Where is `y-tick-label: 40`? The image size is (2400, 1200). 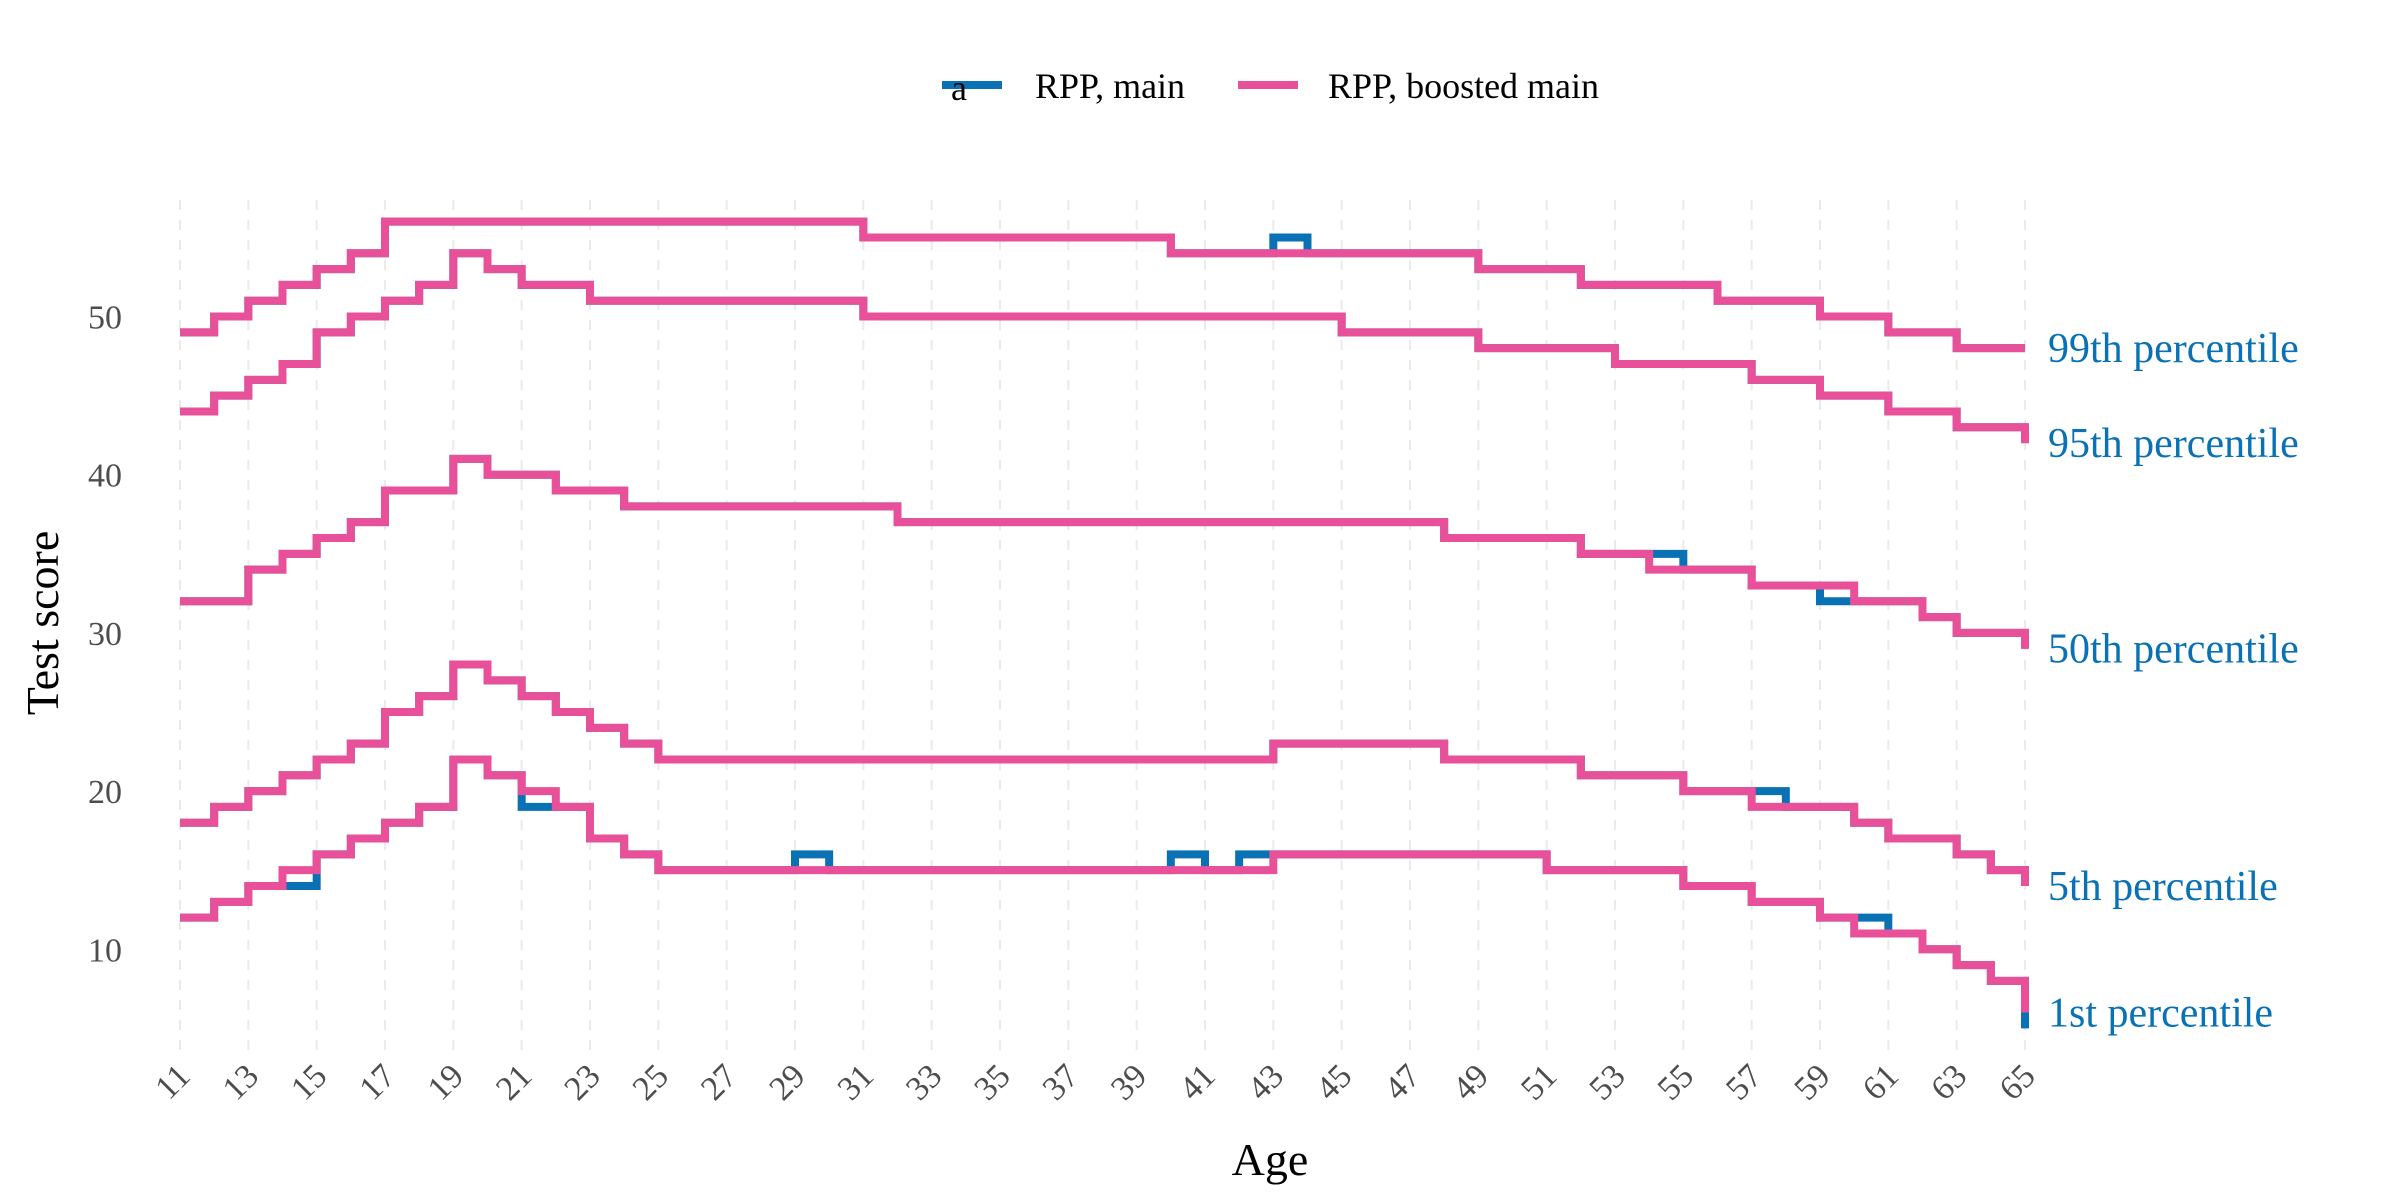 y-tick-label: 40 is located at coordinates (105, 476).